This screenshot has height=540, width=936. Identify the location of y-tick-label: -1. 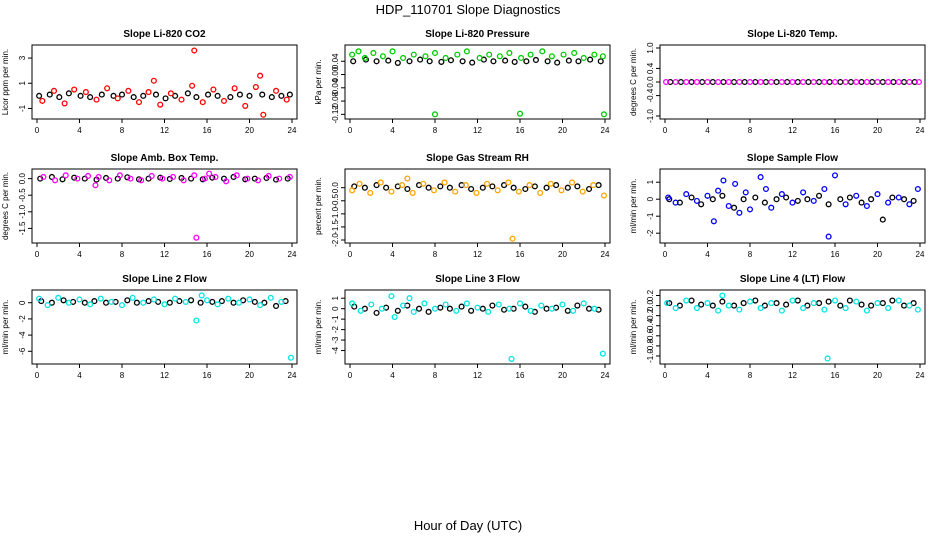
(22, 108).